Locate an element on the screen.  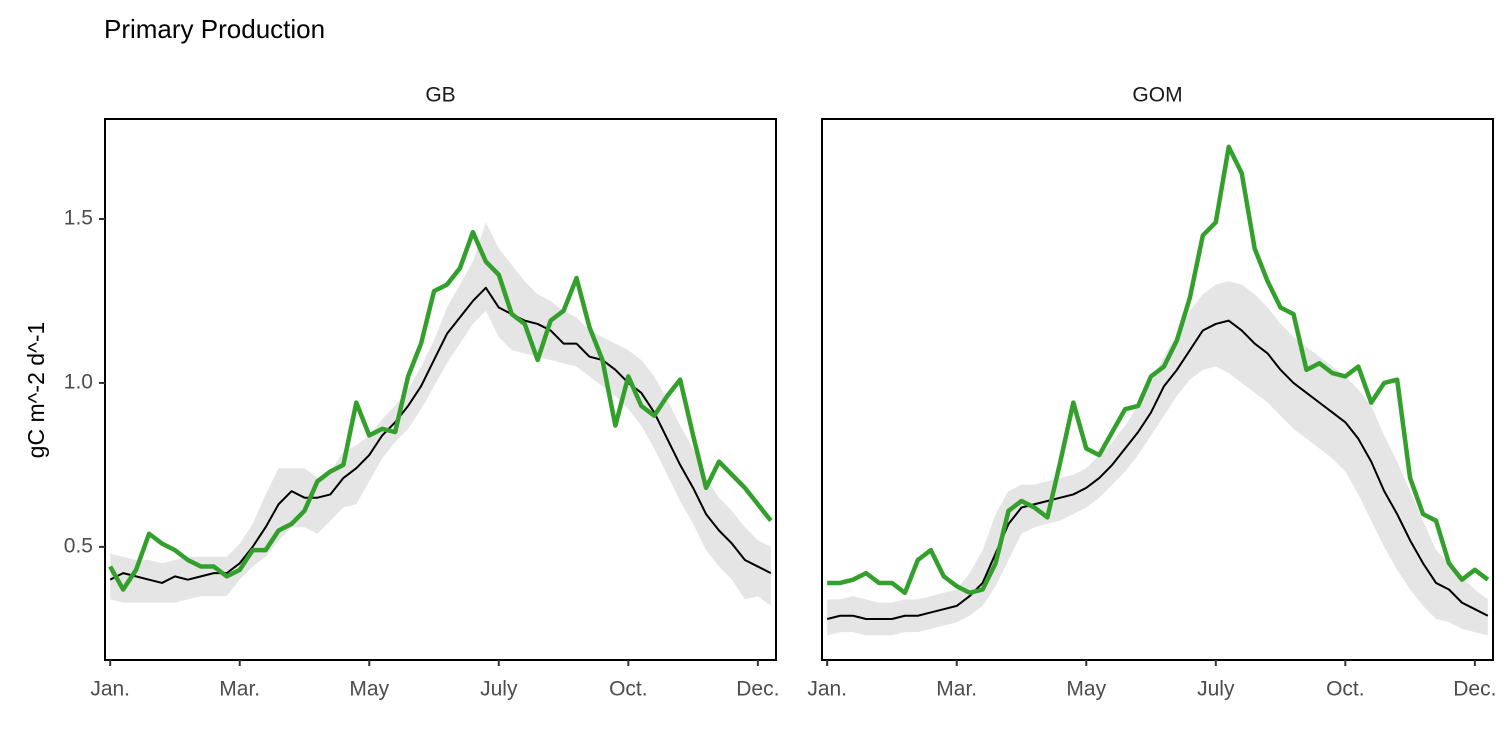
y-tick-label: 0.5 is located at coordinates (78, 545).